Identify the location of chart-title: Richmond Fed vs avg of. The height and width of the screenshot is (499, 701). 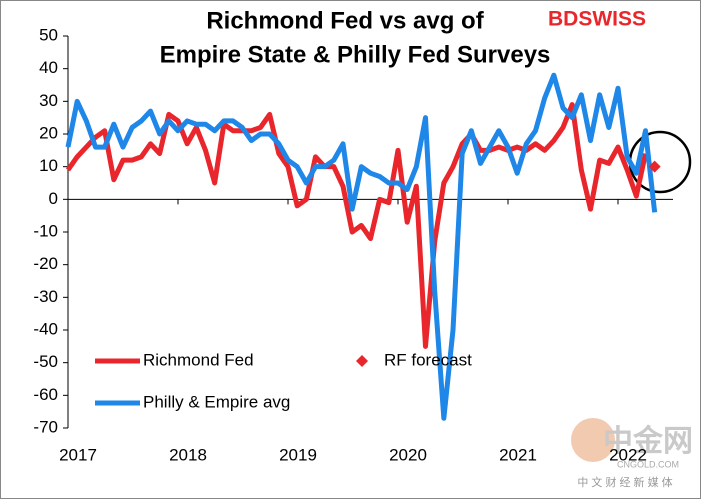
(345, 20).